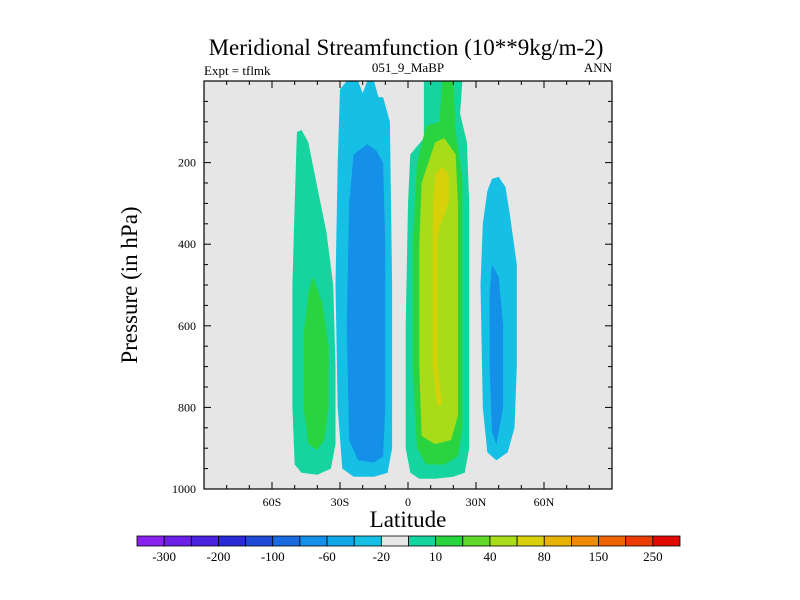  What do you see at coordinates (316, 363) in the screenshot?
I see `region-southern-band-inner` at bounding box center [316, 363].